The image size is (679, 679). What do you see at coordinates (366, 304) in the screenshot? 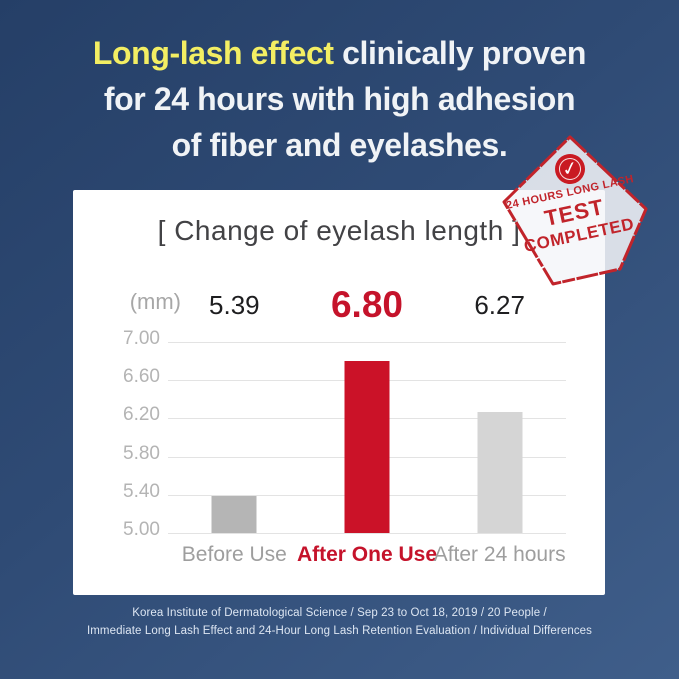
I see `bar-value-label: 6.80` at bounding box center [366, 304].